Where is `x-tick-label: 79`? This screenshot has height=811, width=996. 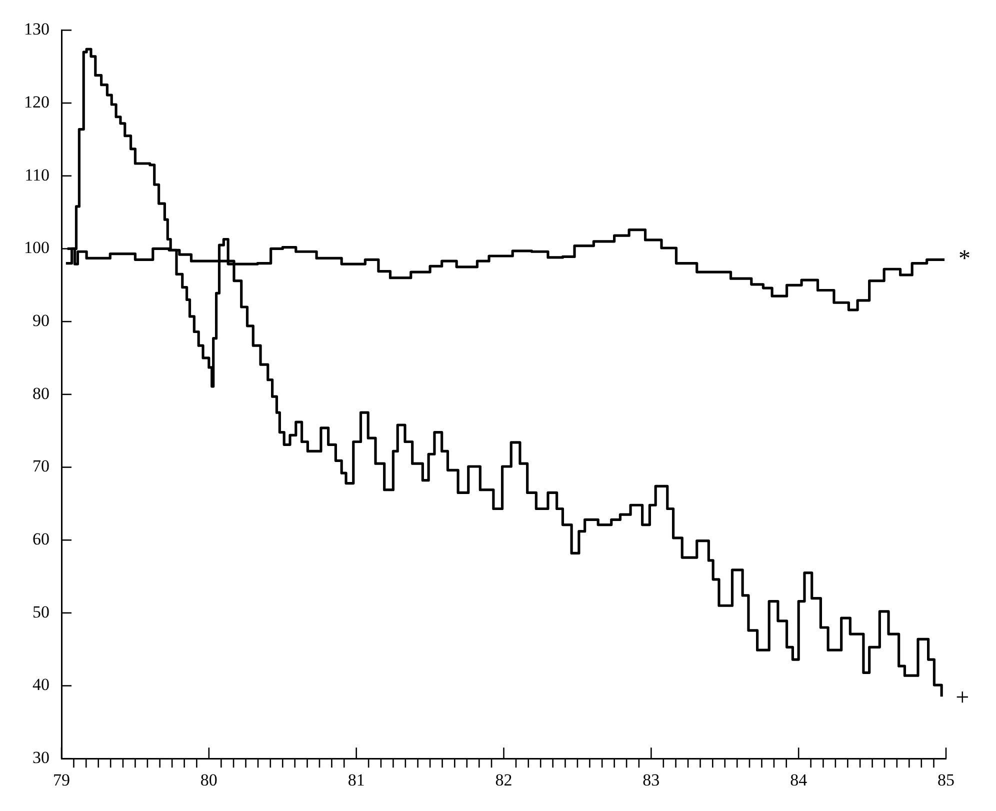 x-tick-label: 79 is located at coordinates (61, 780).